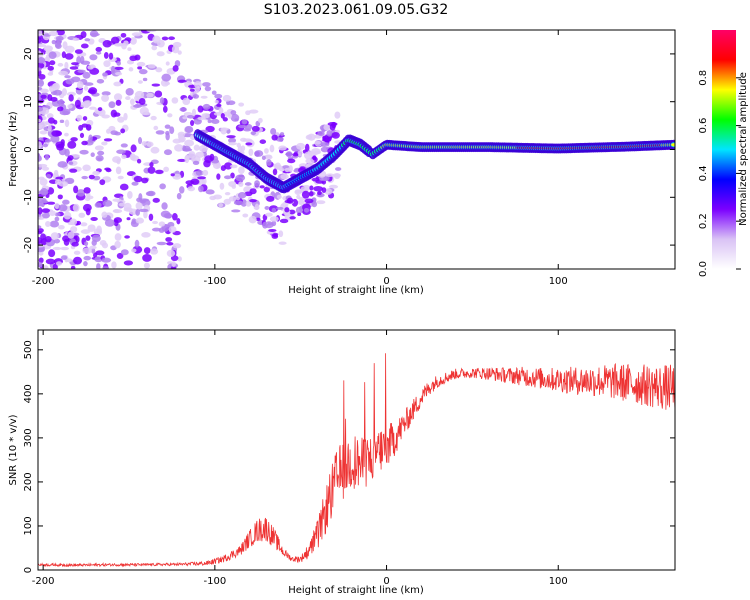 This screenshot has width=750, height=600. Describe the element at coordinates (43, 581) in the screenshot. I see `snr-x-tick-label: -200` at that location.